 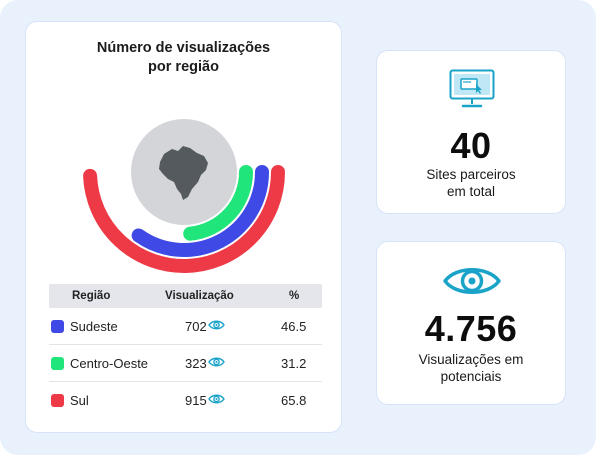 I want to click on region-name: Sudeste, so click(x=94, y=326).